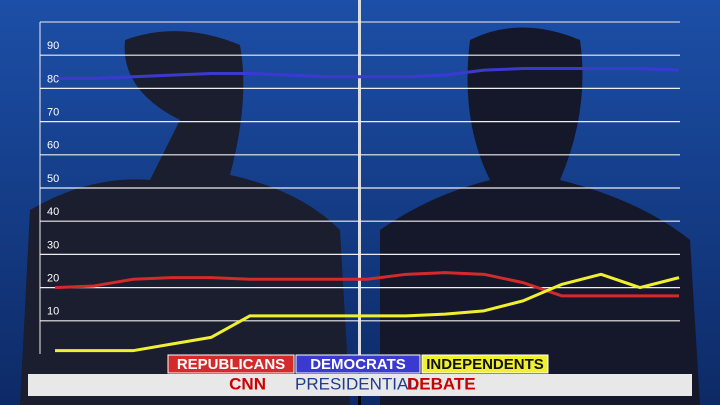 The width and height of the screenshot is (720, 405). Describe the element at coordinates (53, 279) in the screenshot. I see `y-tick-label: 20` at that location.